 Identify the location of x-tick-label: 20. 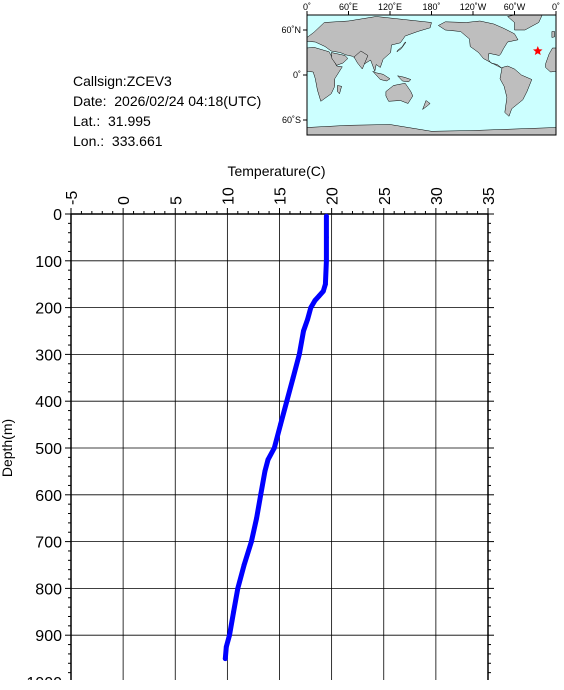
(333, 196).